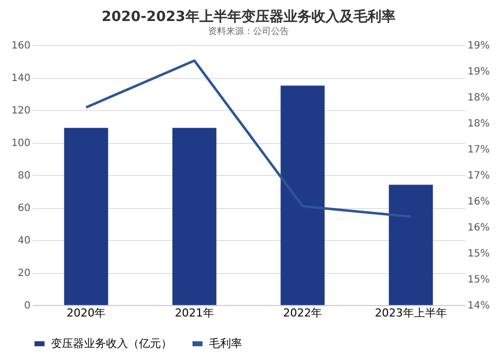  I want to click on y-tick-label: 120, so click(20, 111).